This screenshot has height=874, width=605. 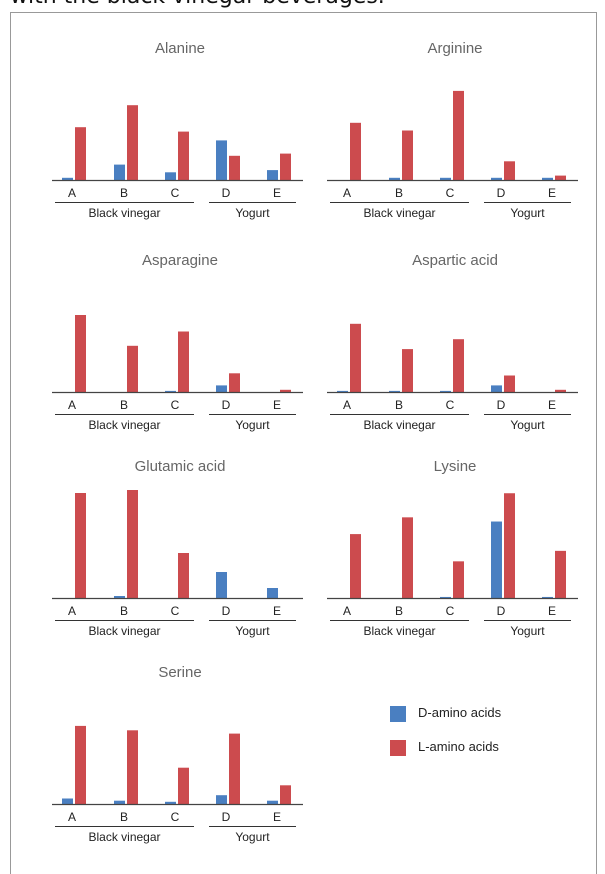 I want to click on chart-panel: Serine A B C D E Black vinegar Yogurt, so click(x=185, y=759).